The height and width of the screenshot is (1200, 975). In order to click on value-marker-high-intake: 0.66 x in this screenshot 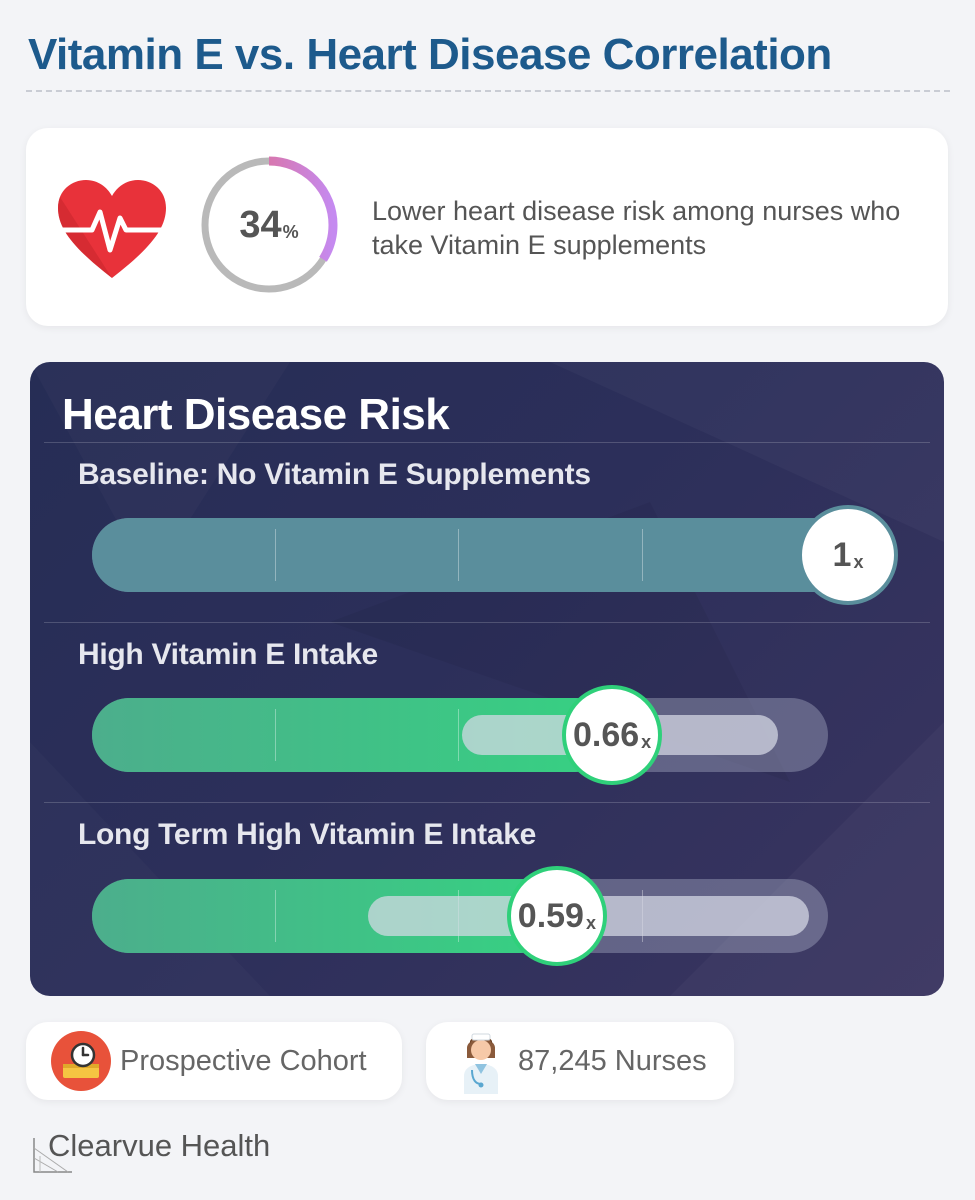, I will do `click(612, 735)`.